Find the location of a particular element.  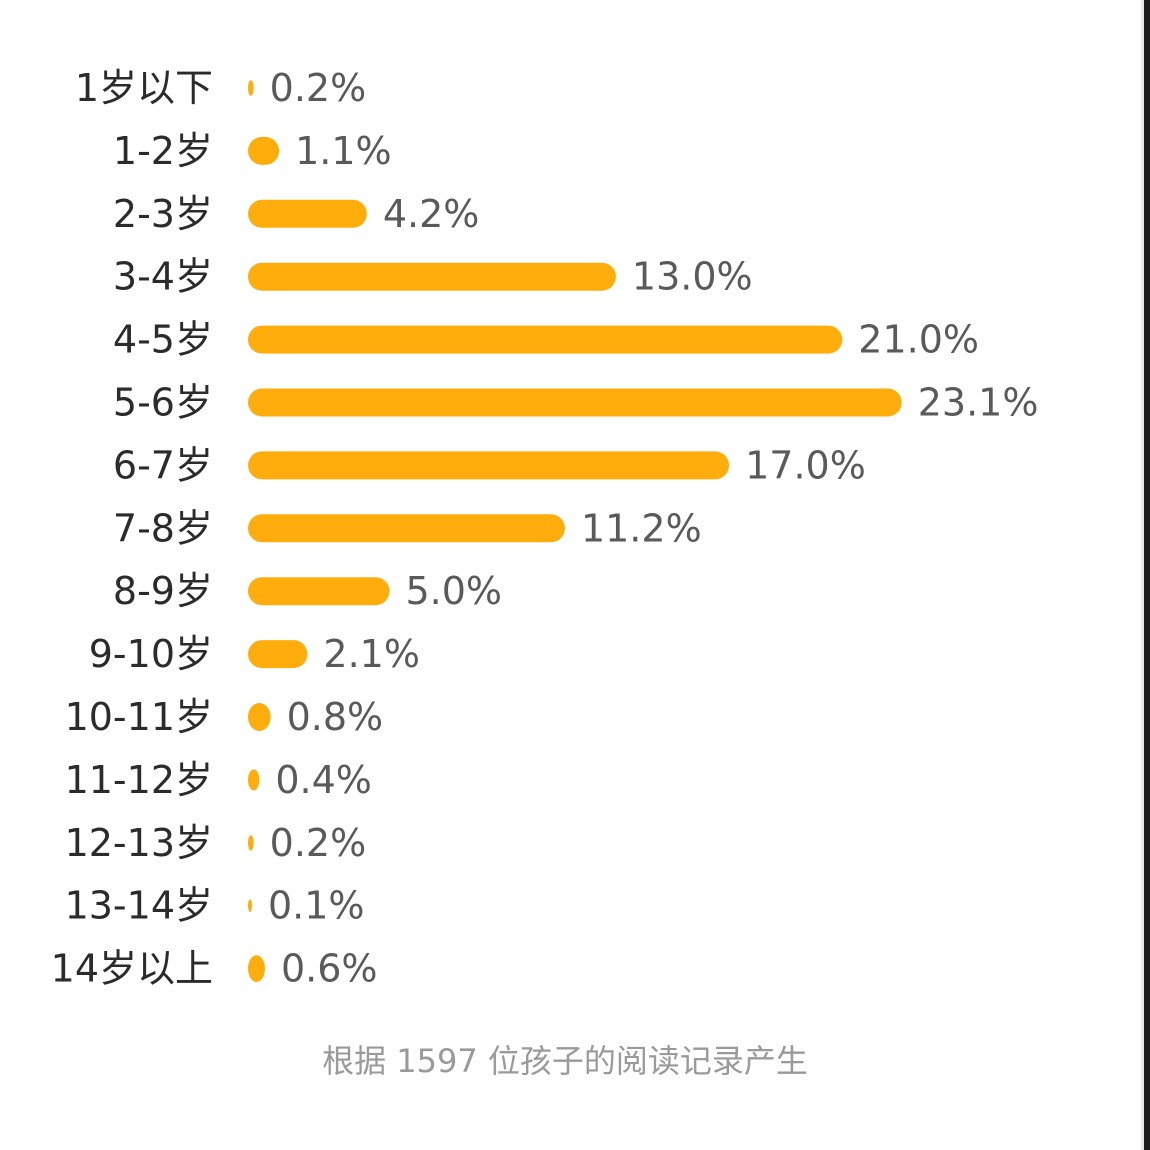

category-label: 4-5岁 is located at coordinates (163, 340).